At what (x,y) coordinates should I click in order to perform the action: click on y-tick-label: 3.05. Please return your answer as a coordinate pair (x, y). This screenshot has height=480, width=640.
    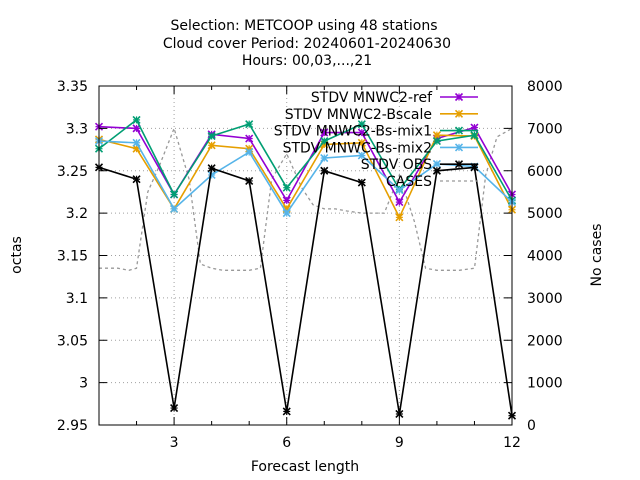
    Looking at the image, I should click on (72, 341).